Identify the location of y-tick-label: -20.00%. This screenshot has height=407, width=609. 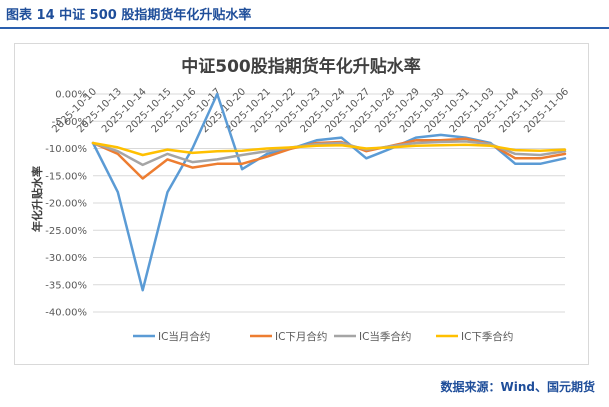
(66, 204).